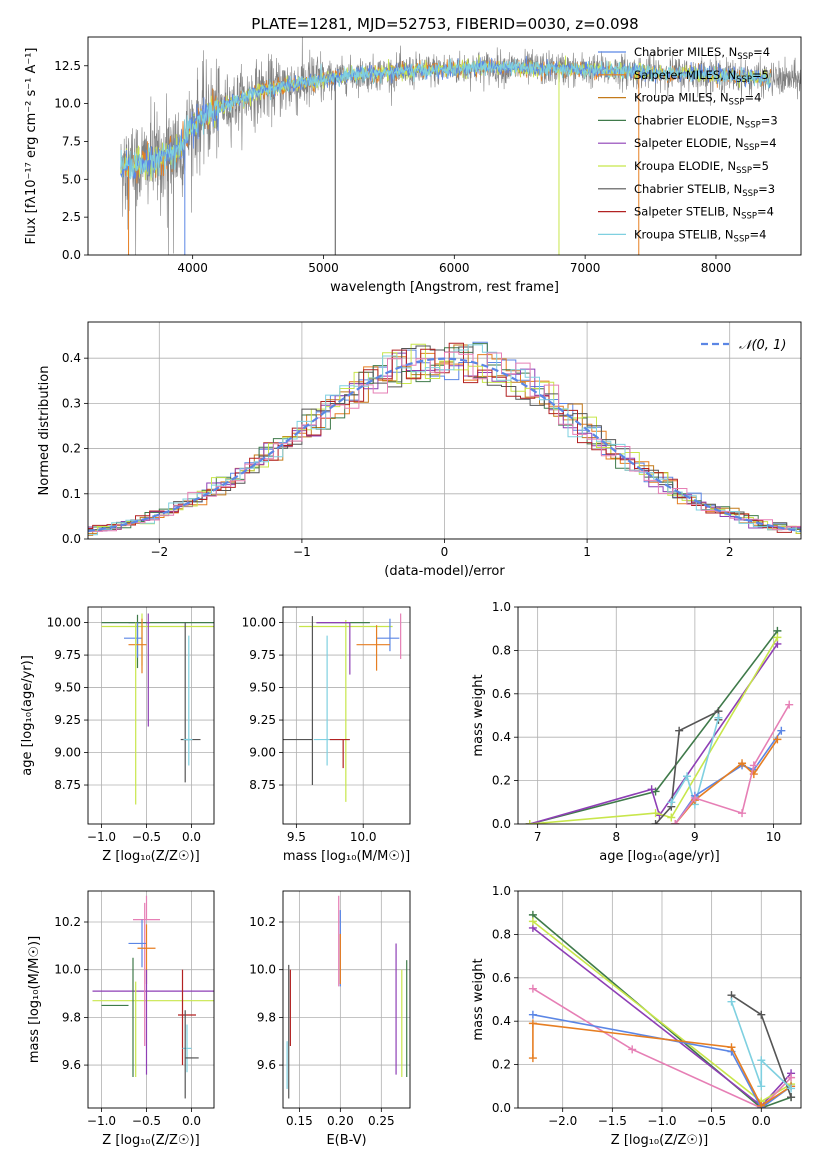 The width and height of the screenshot is (819, 1170). What do you see at coordinates (689, 143) in the screenshot?
I see `legend-label-text: Salpeter ELODIE, N` at bounding box center [689, 143].